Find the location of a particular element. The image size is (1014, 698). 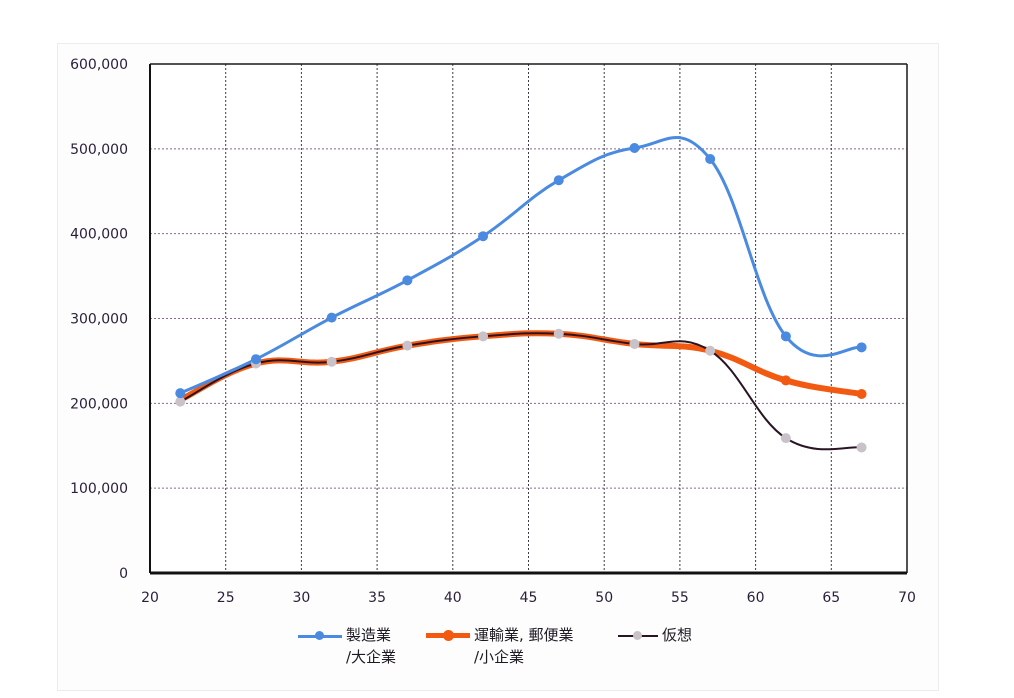

y-tick-label: 400,000 is located at coordinates (99, 235).